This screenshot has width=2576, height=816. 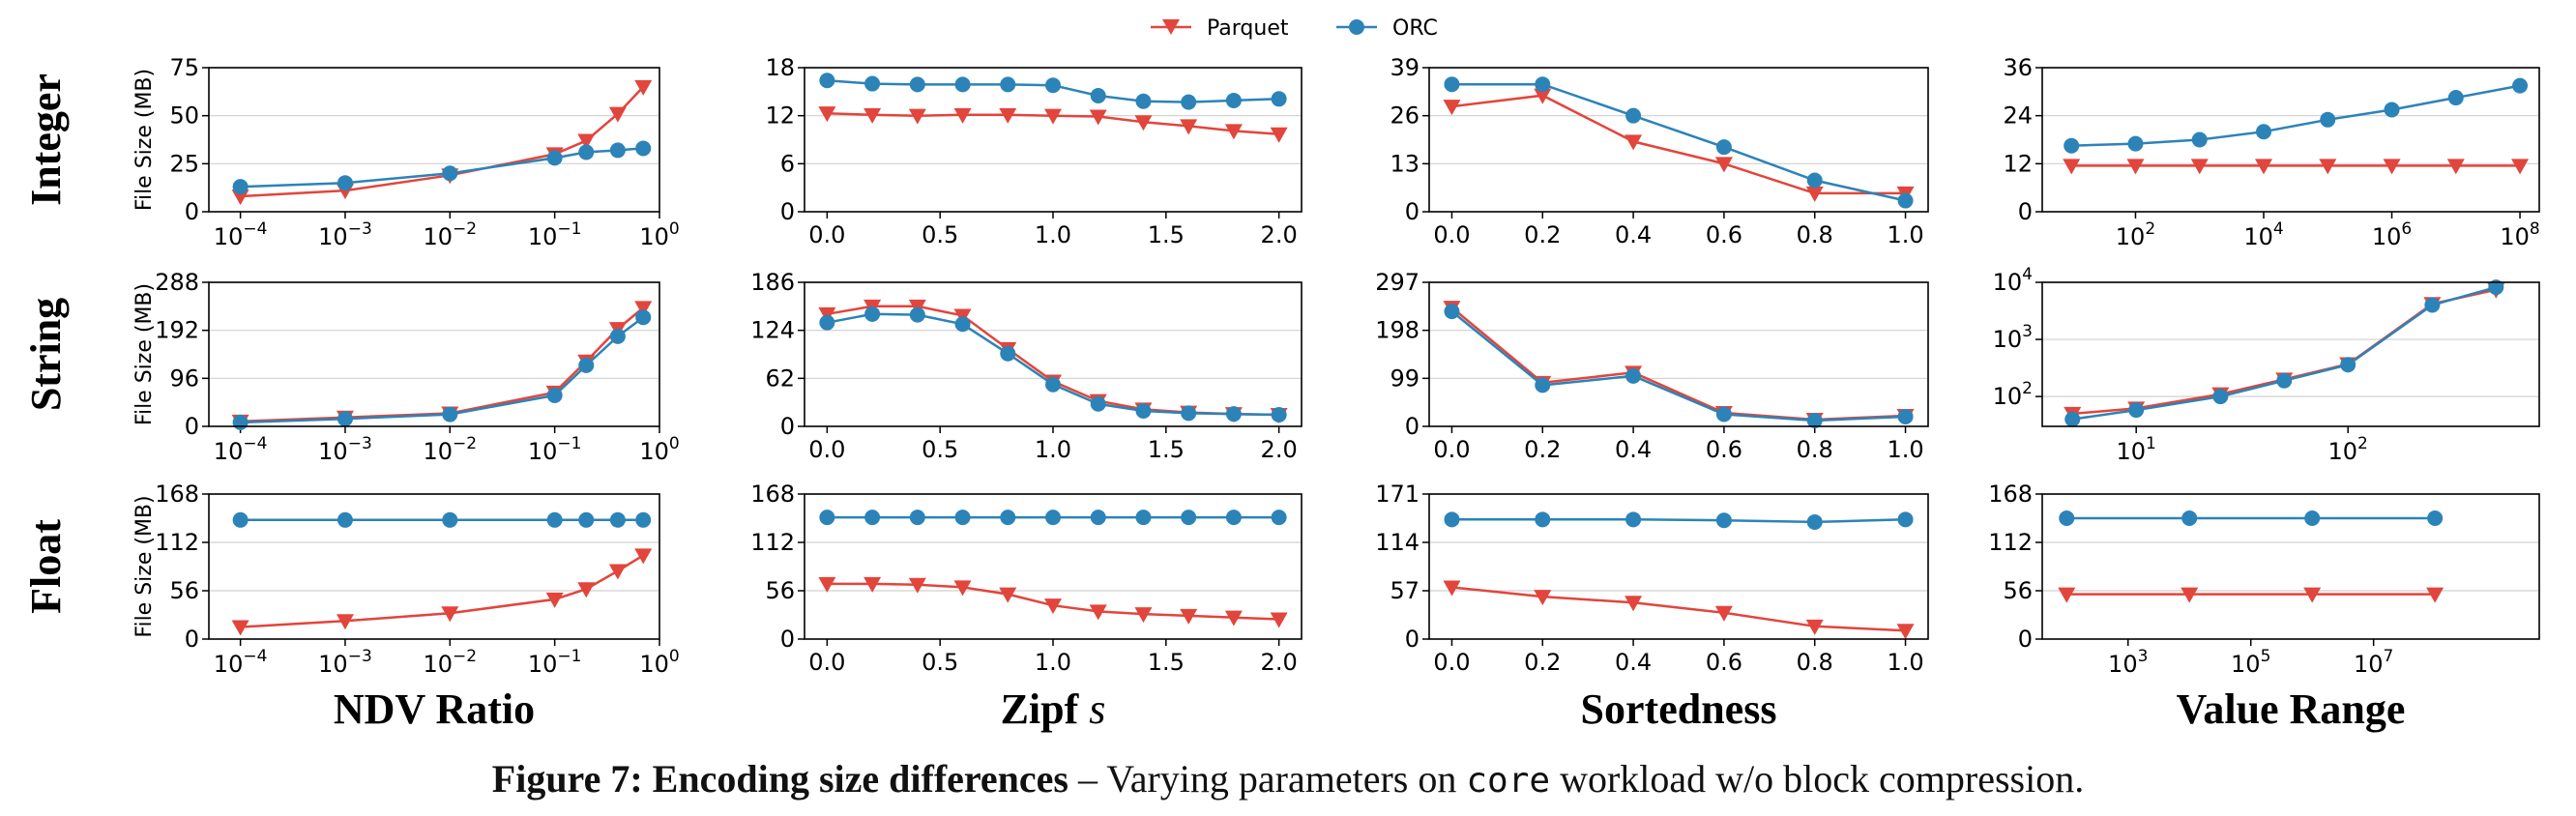 What do you see at coordinates (1405, 116) in the screenshot?
I see `y-tick-label: 26` at bounding box center [1405, 116].